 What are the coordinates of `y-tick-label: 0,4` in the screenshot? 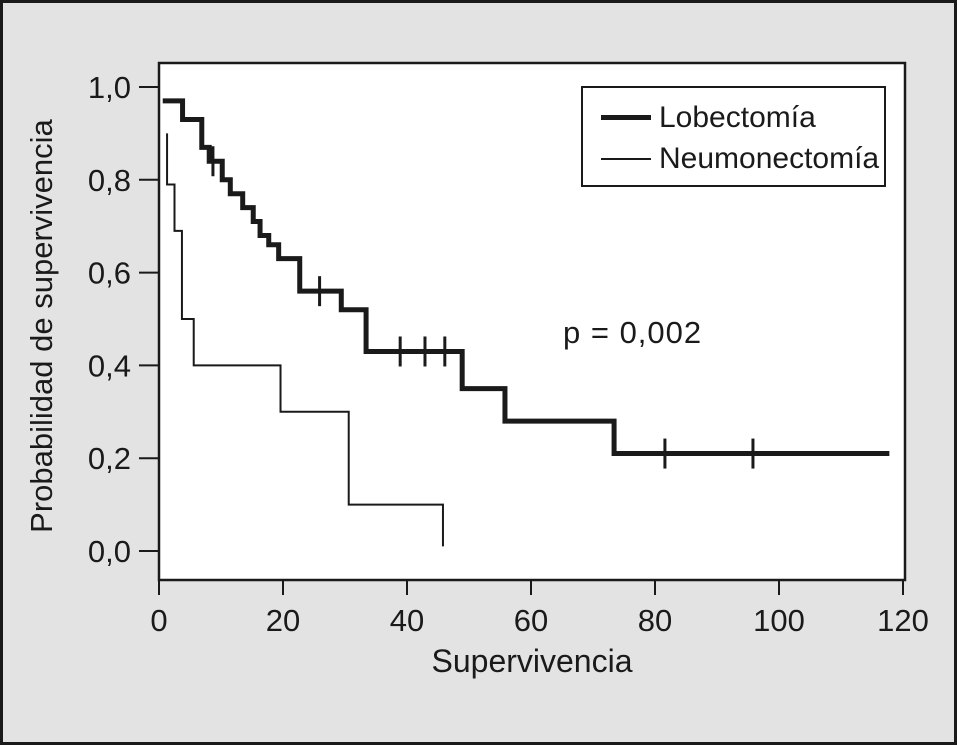 It's located at (109, 365).